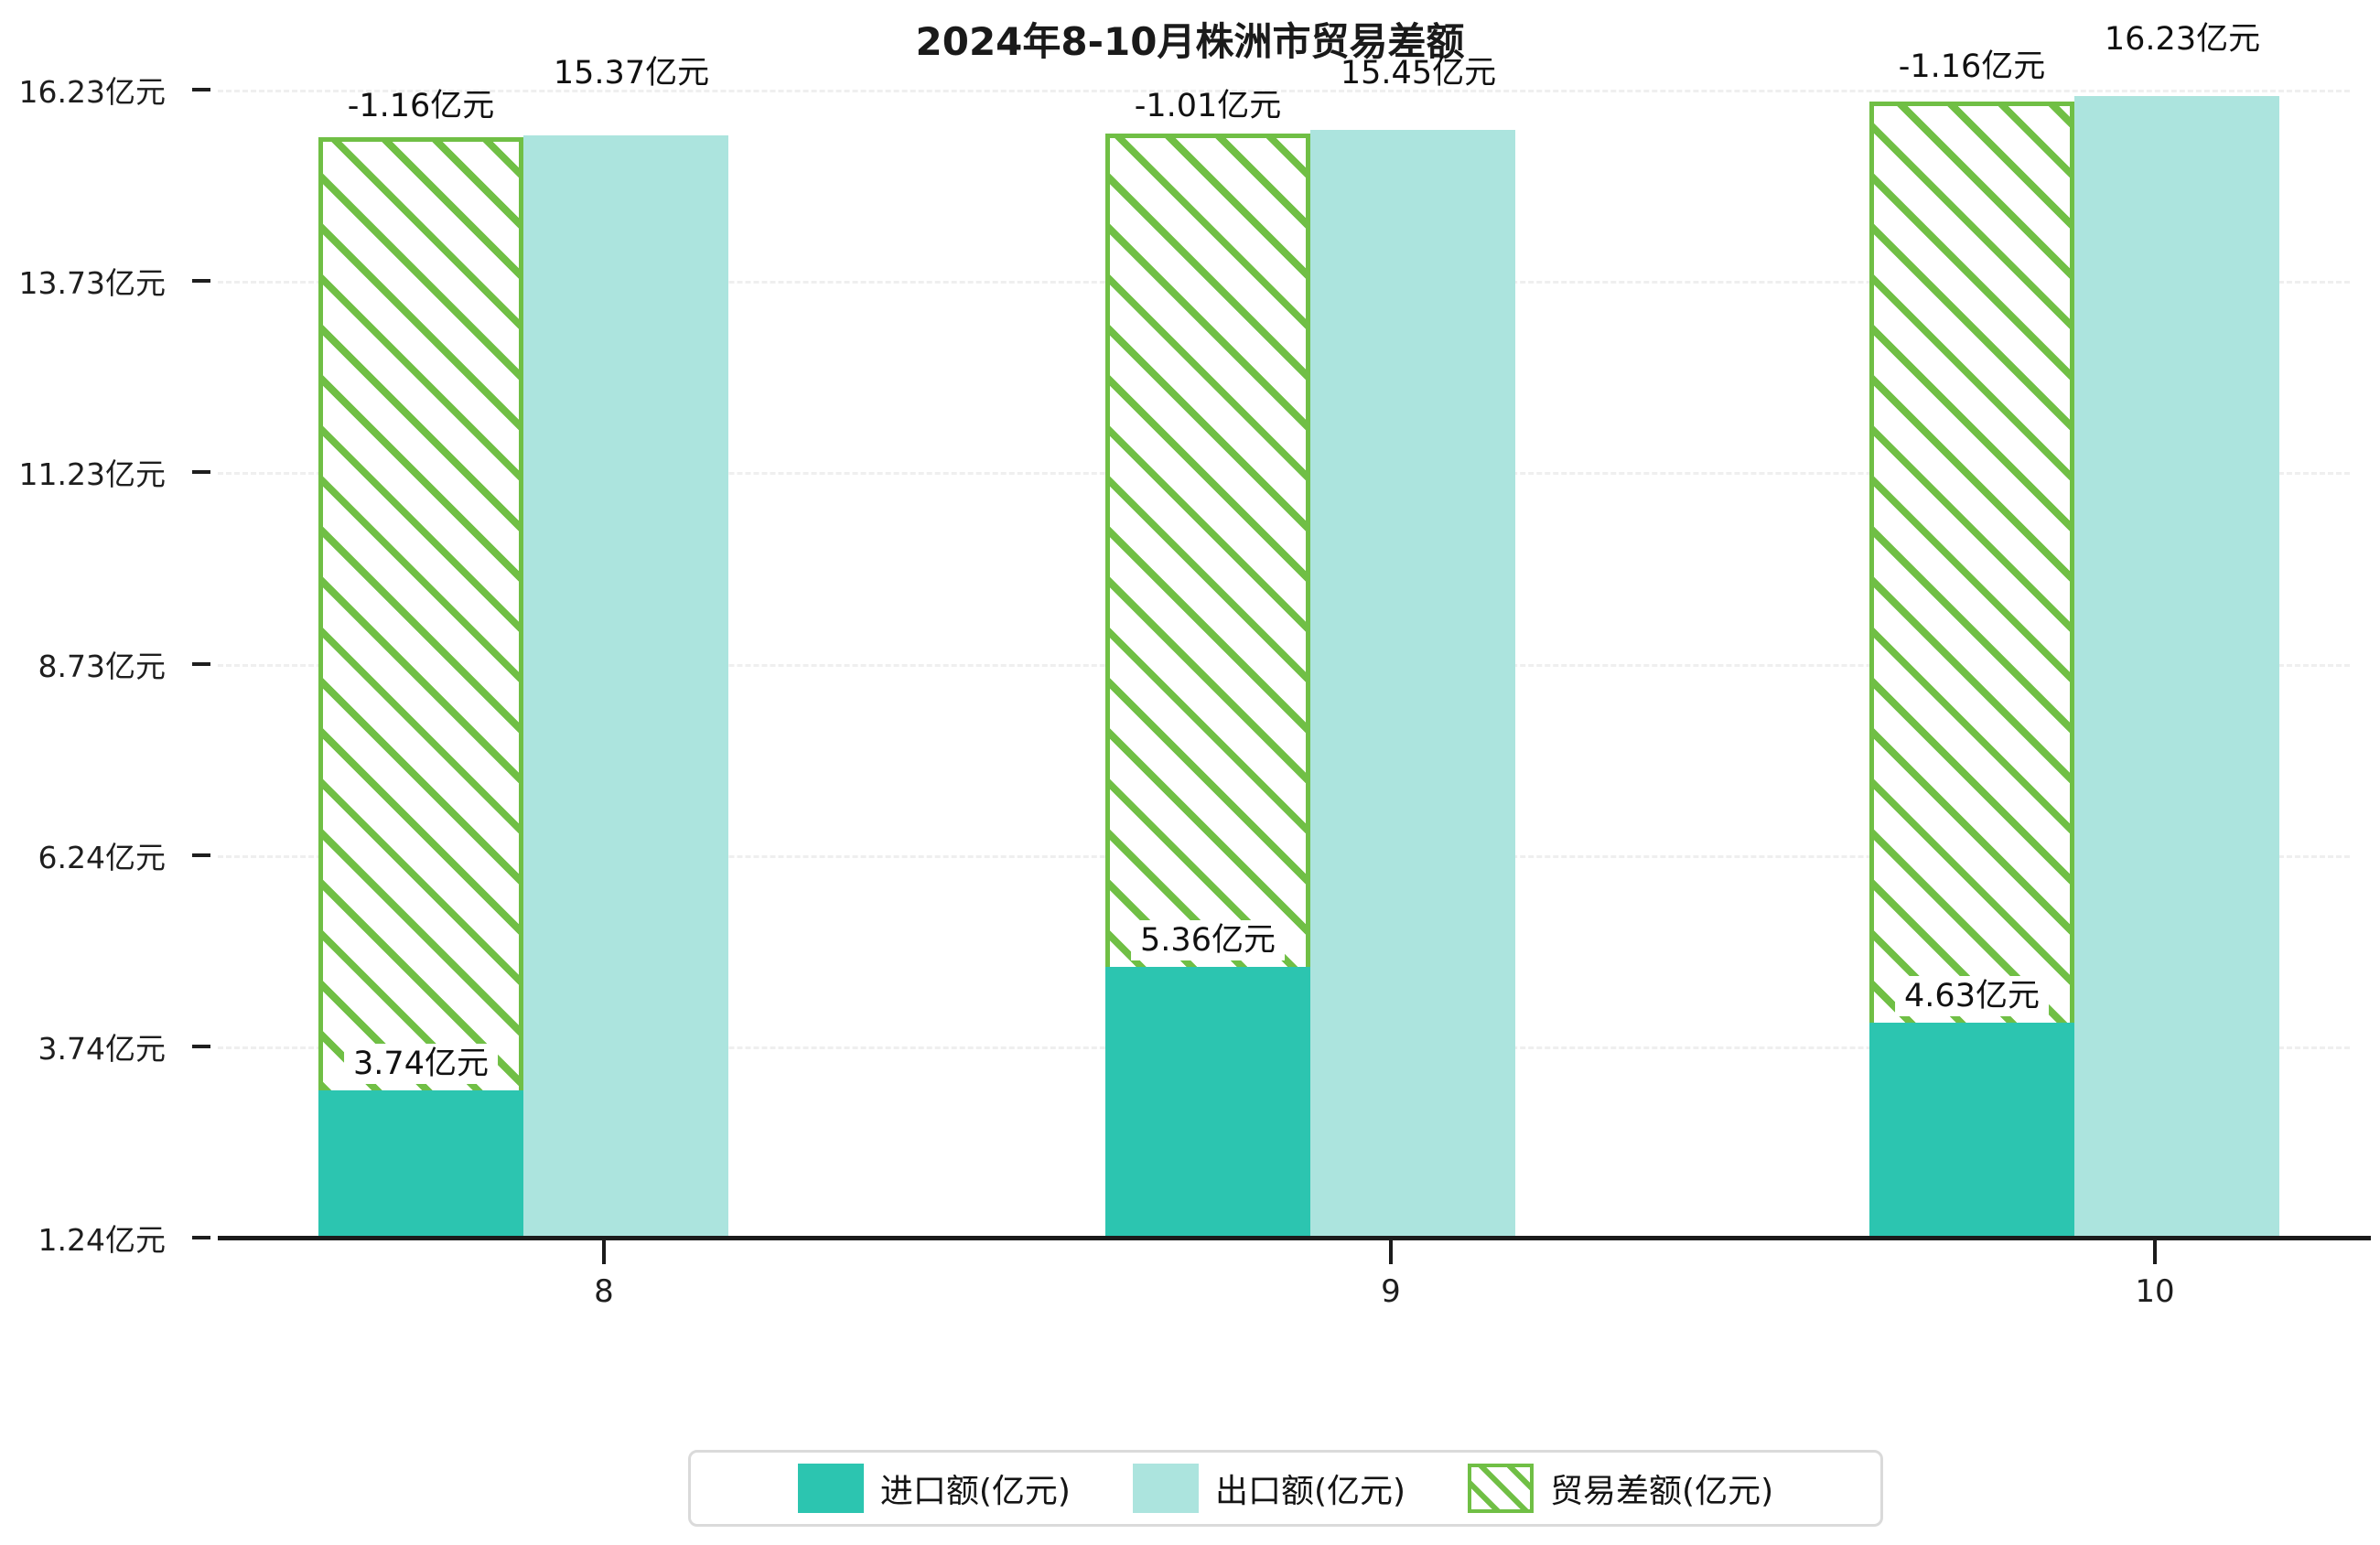 This screenshot has height=1545, width=2380. What do you see at coordinates (631, 73) in the screenshot?
I see `bar-label-export-8: 15.37亿元` at bounding box center [631, 73].